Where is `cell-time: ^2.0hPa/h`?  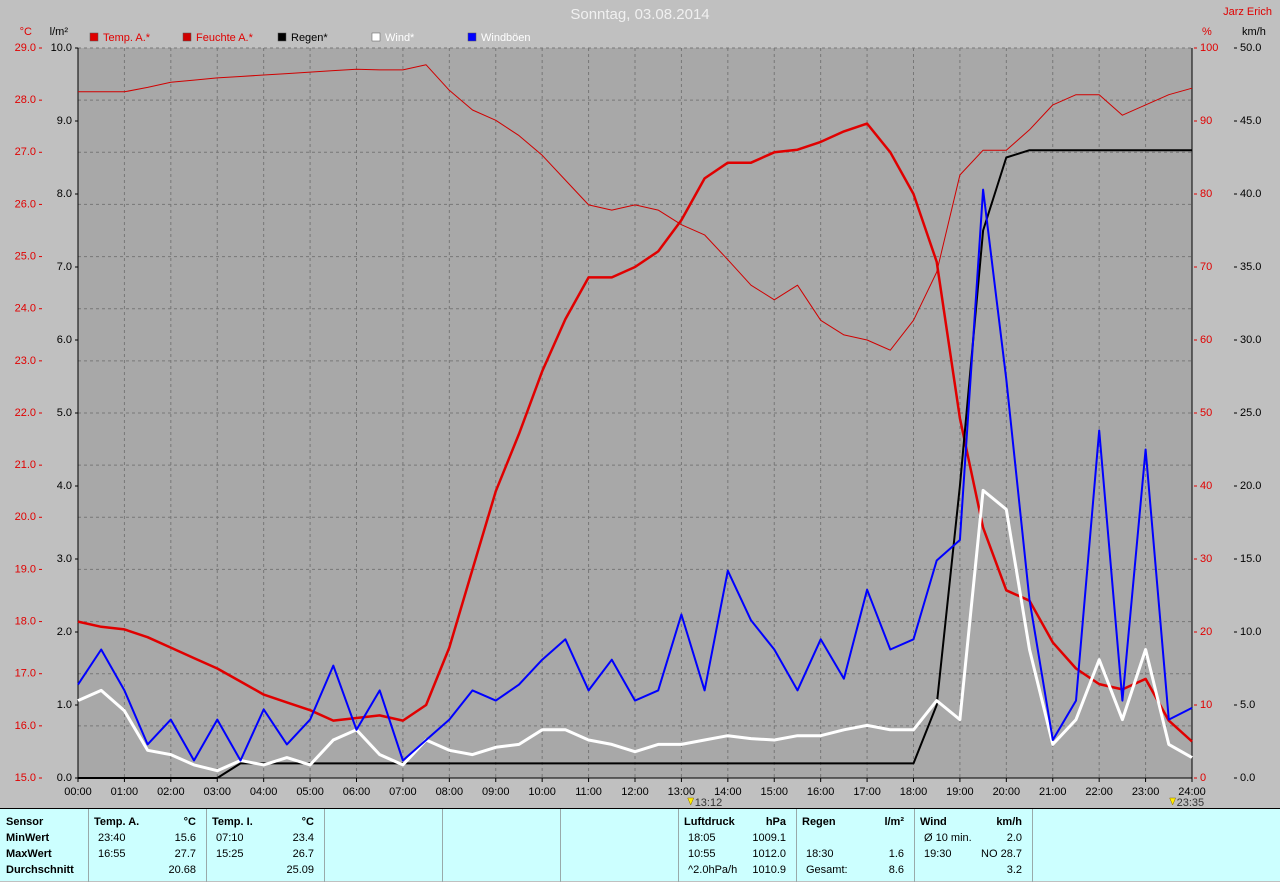
cell-time: ^2.0hPa/h is located at coordinates (713, 870).